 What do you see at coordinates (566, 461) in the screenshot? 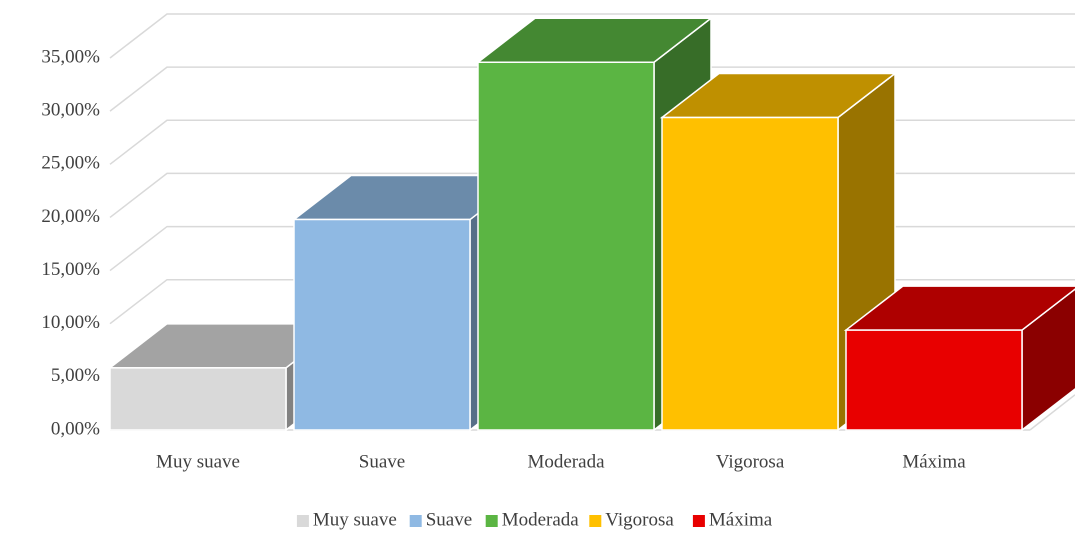
I see `x-tick-label: Moderada` at bounding box center [566, 461].